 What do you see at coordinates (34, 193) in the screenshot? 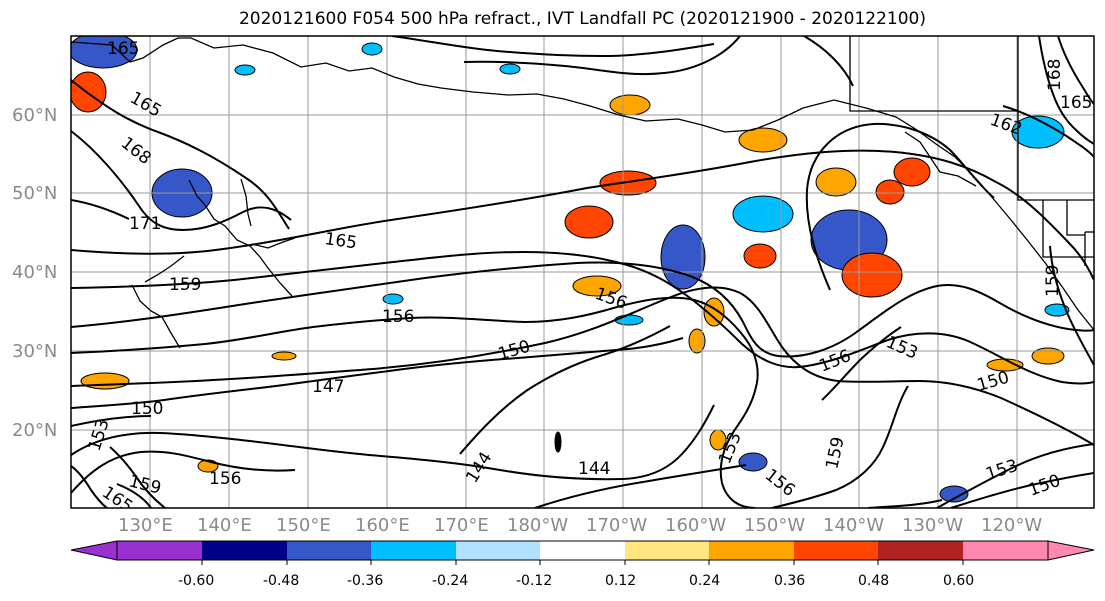
I see `lat-label: 50°N` at bounding box center [34, 193].